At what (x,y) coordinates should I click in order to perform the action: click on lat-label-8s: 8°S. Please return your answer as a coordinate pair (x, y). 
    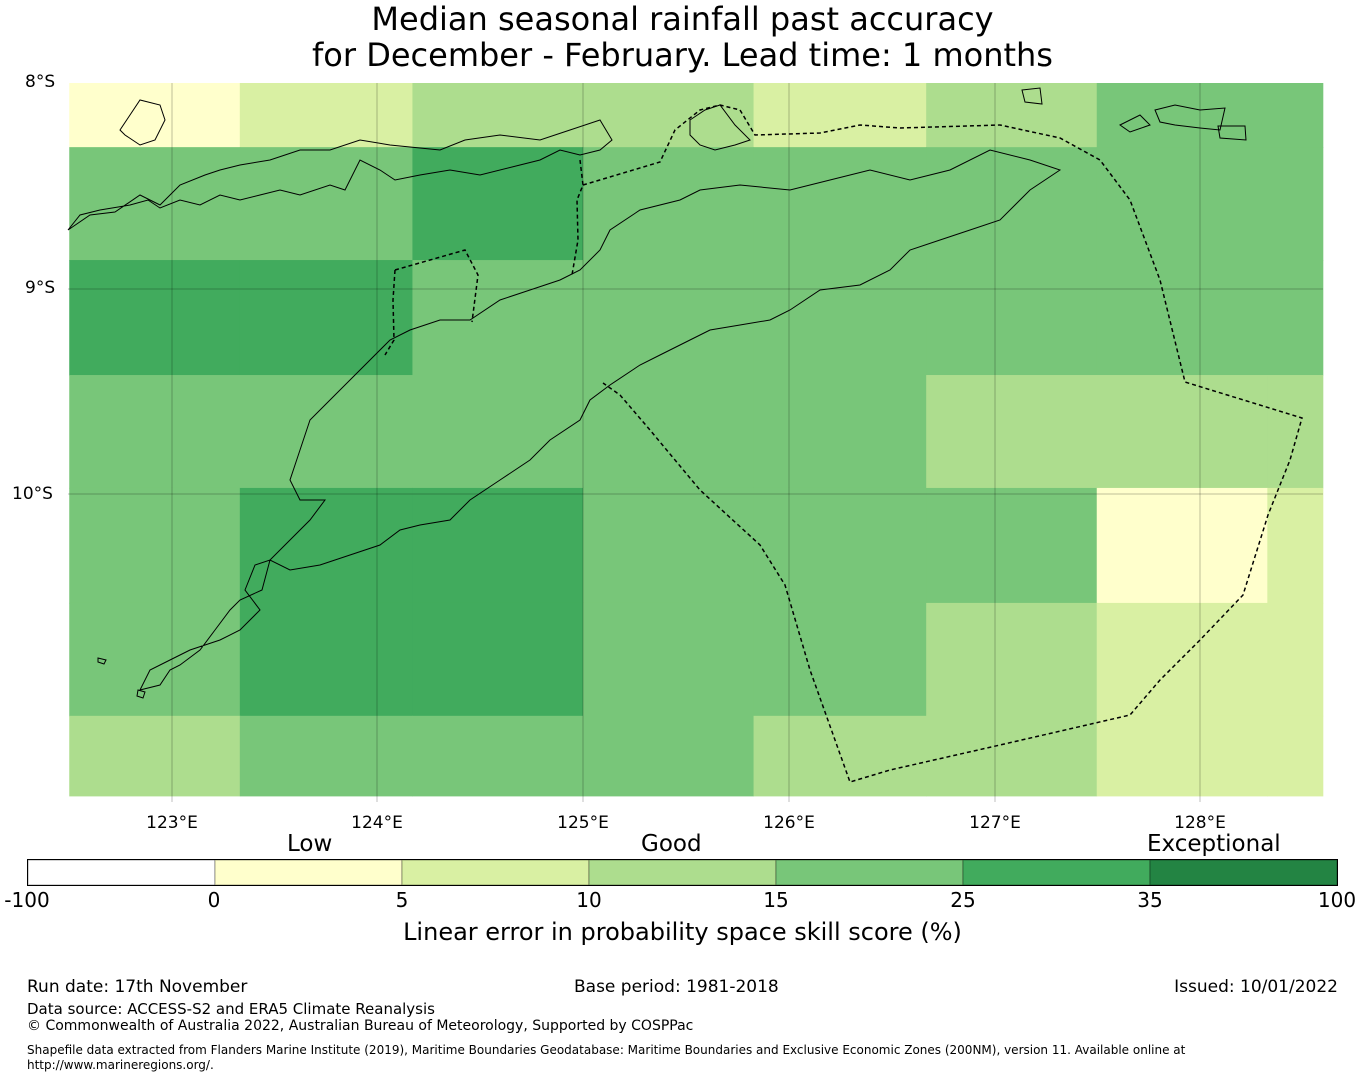
    Looking at the image, I should click on (40, 82).